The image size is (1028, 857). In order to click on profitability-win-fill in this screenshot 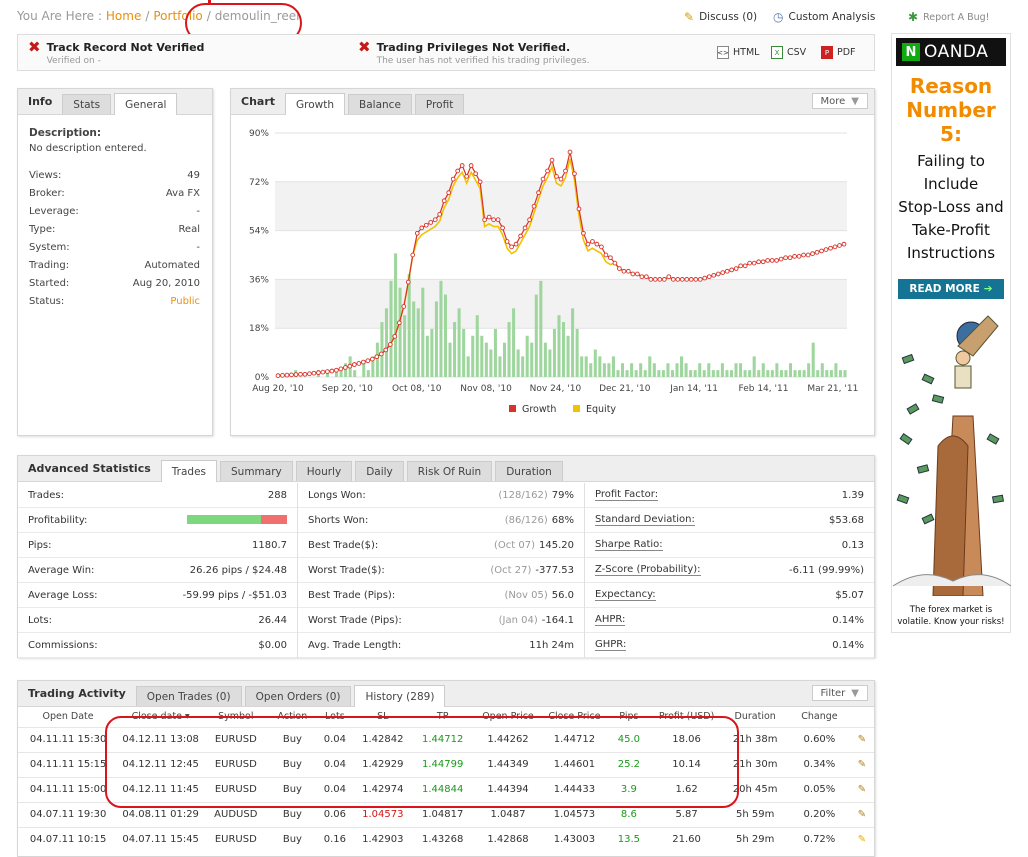, I will do `click(224, 519)`.